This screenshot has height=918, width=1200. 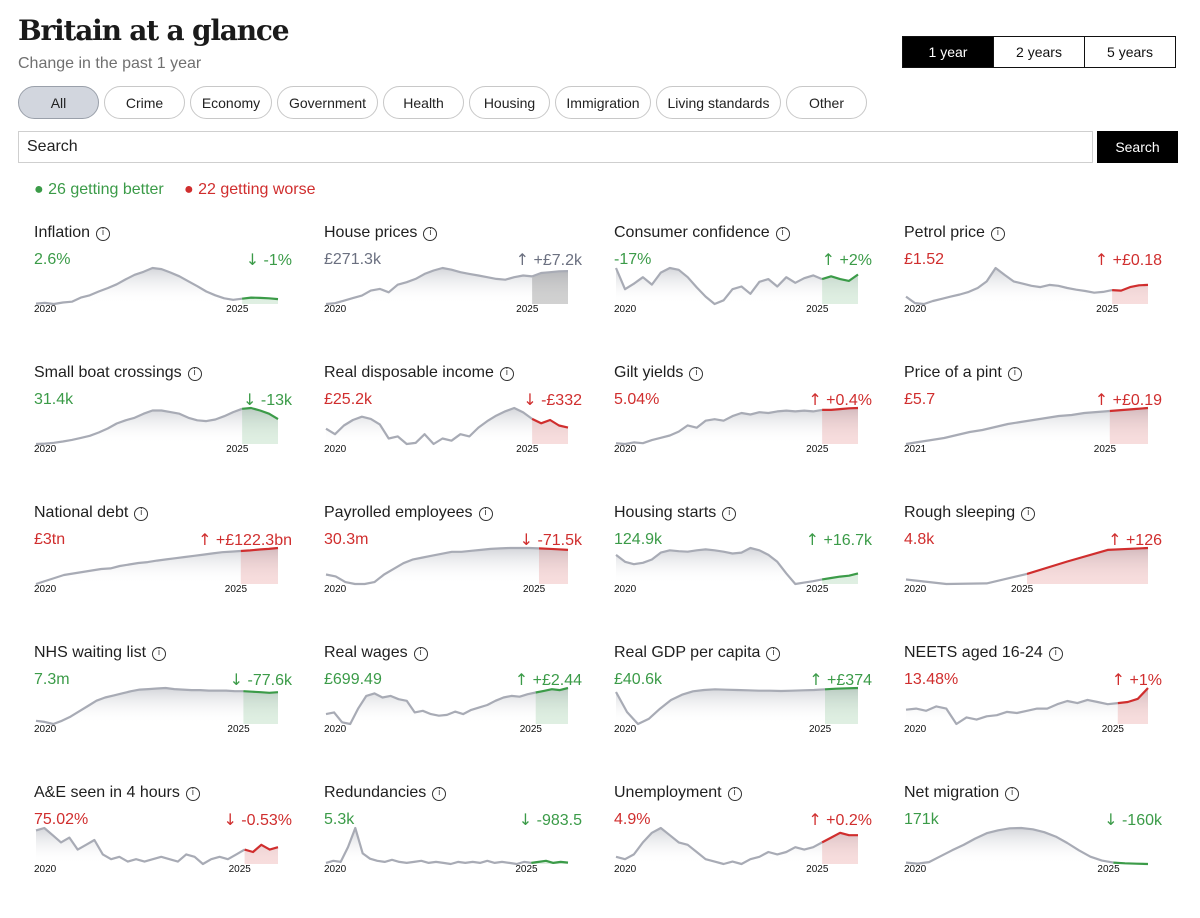 I want to click on indicator-name-text: Payrolled employees, so click(x=398, y=512).